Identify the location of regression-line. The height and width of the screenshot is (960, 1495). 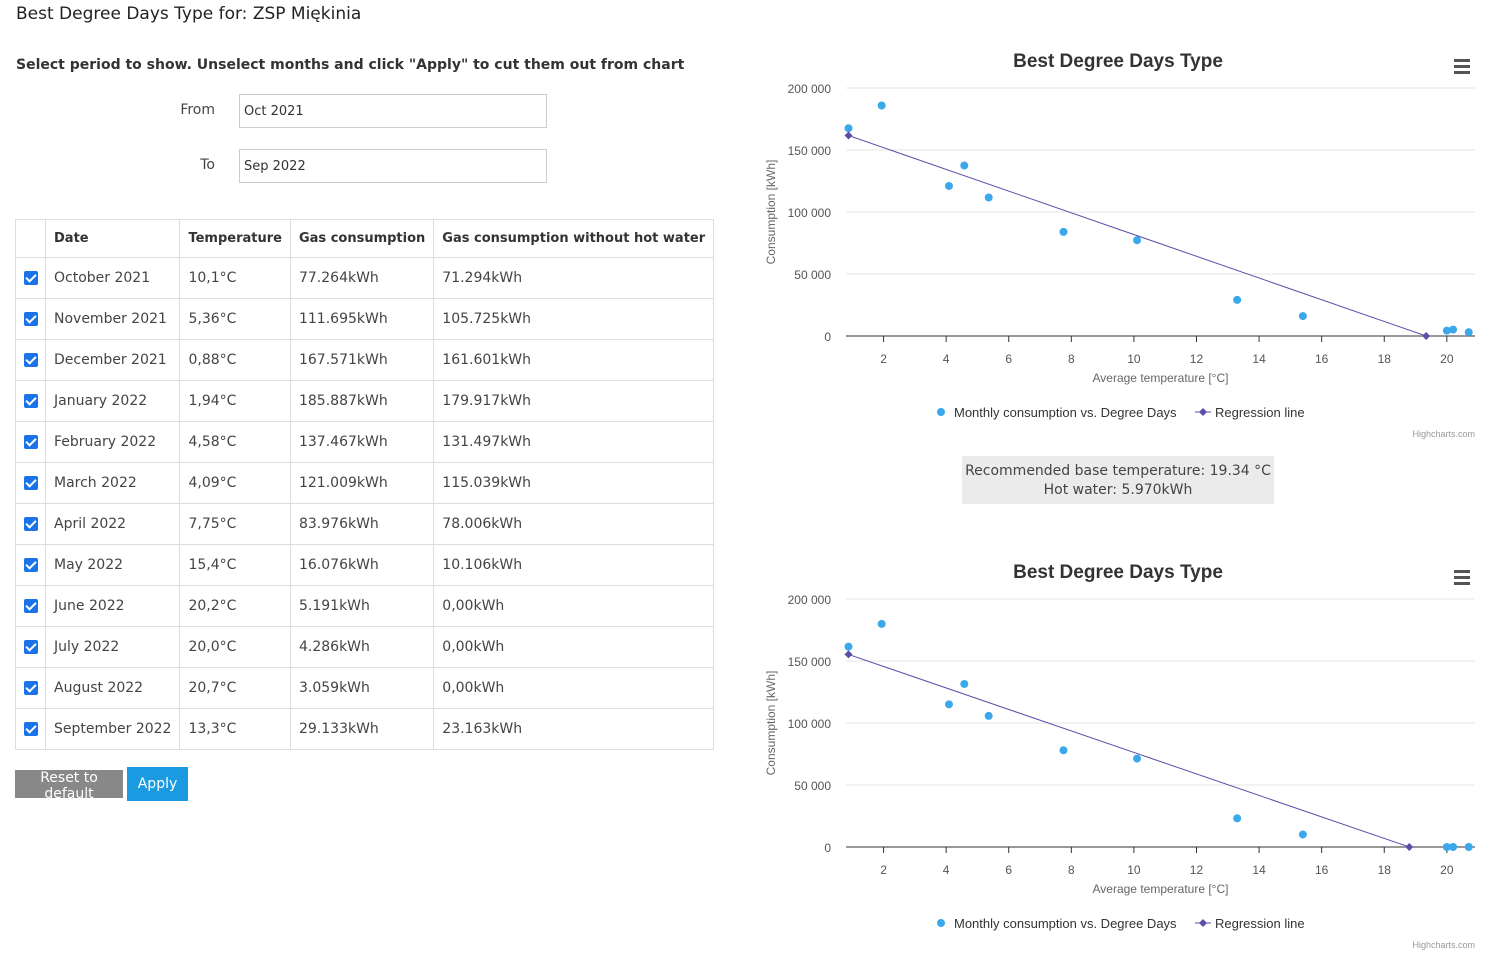
(1137, 236).